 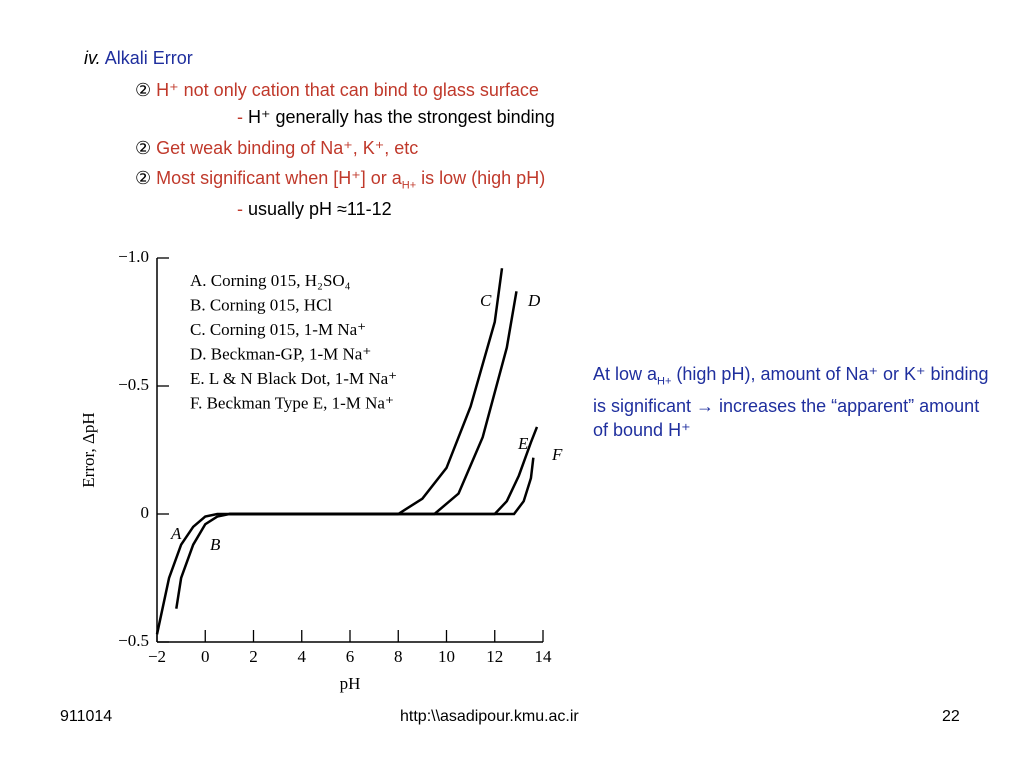 What do you see at coordinates (92, 58) in the screenshot?
I see `heading-number: iv.` at bounding box center [92, 58].